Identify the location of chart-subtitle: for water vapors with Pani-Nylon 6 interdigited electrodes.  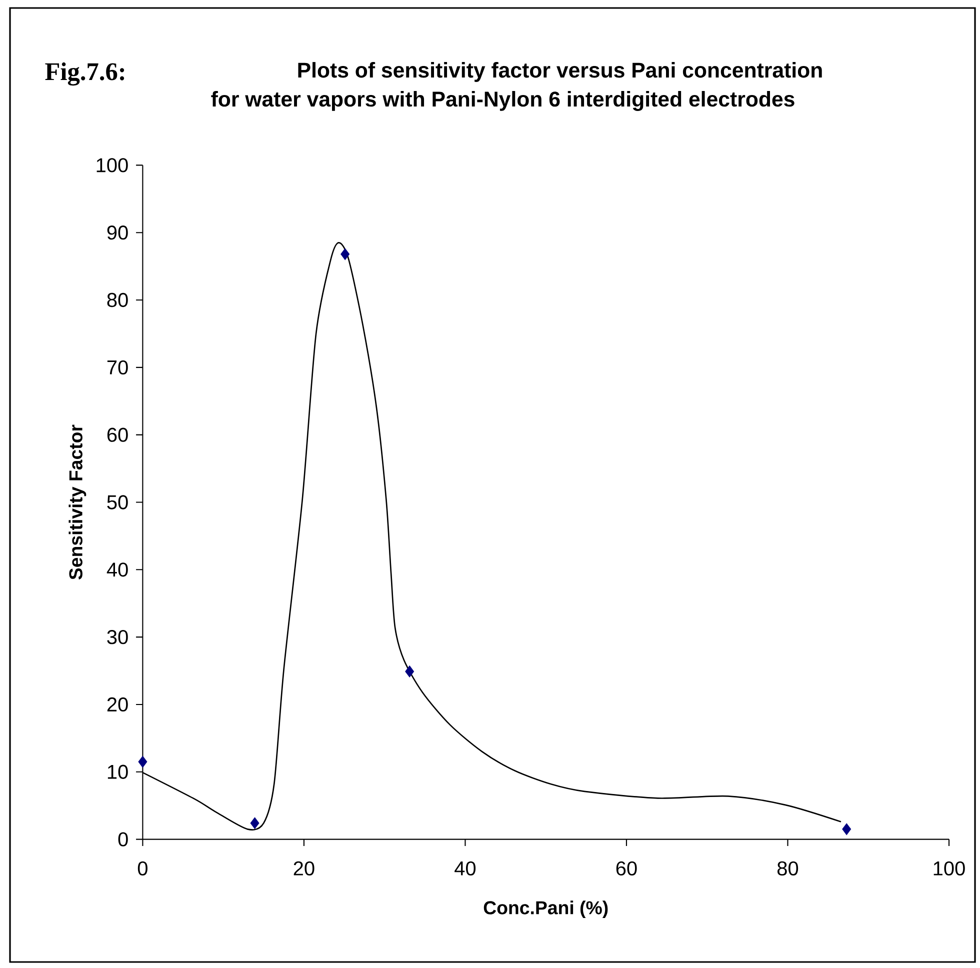
(502, 101).